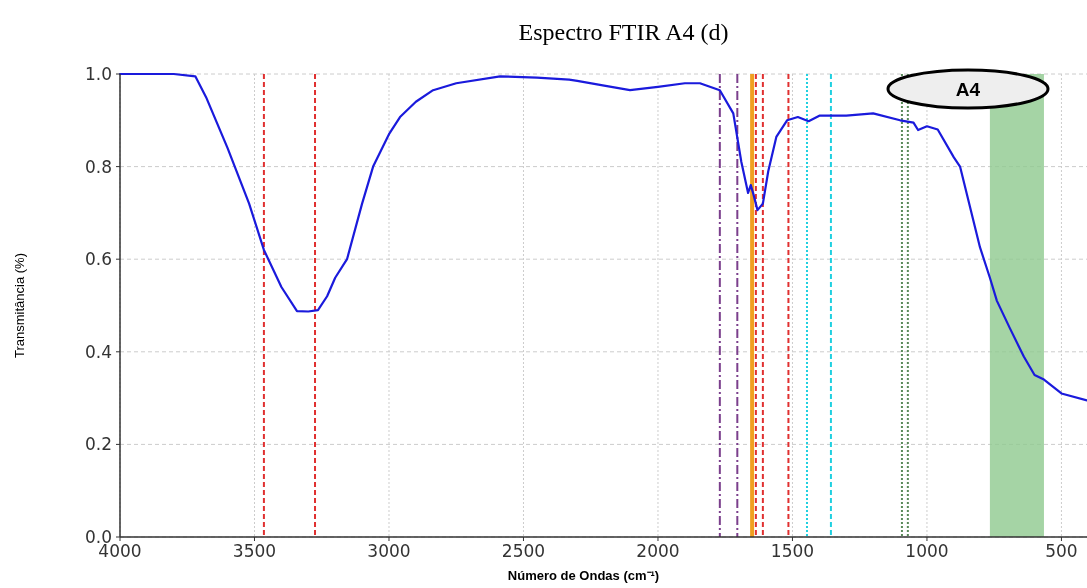 The height and width of the screenshot is (588, 1087). I want to click on x-tick-label: 3500, so click(254, 551).